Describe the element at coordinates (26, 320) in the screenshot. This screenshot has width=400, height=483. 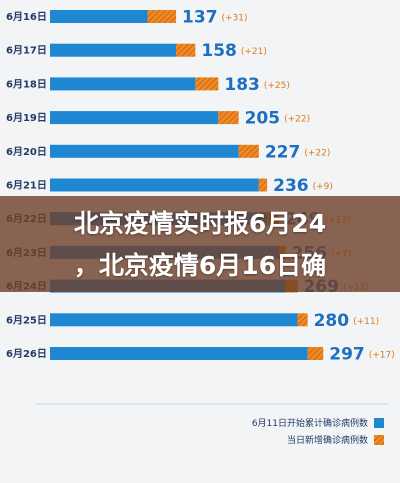
I see `date-label: 6月25日` at that location.